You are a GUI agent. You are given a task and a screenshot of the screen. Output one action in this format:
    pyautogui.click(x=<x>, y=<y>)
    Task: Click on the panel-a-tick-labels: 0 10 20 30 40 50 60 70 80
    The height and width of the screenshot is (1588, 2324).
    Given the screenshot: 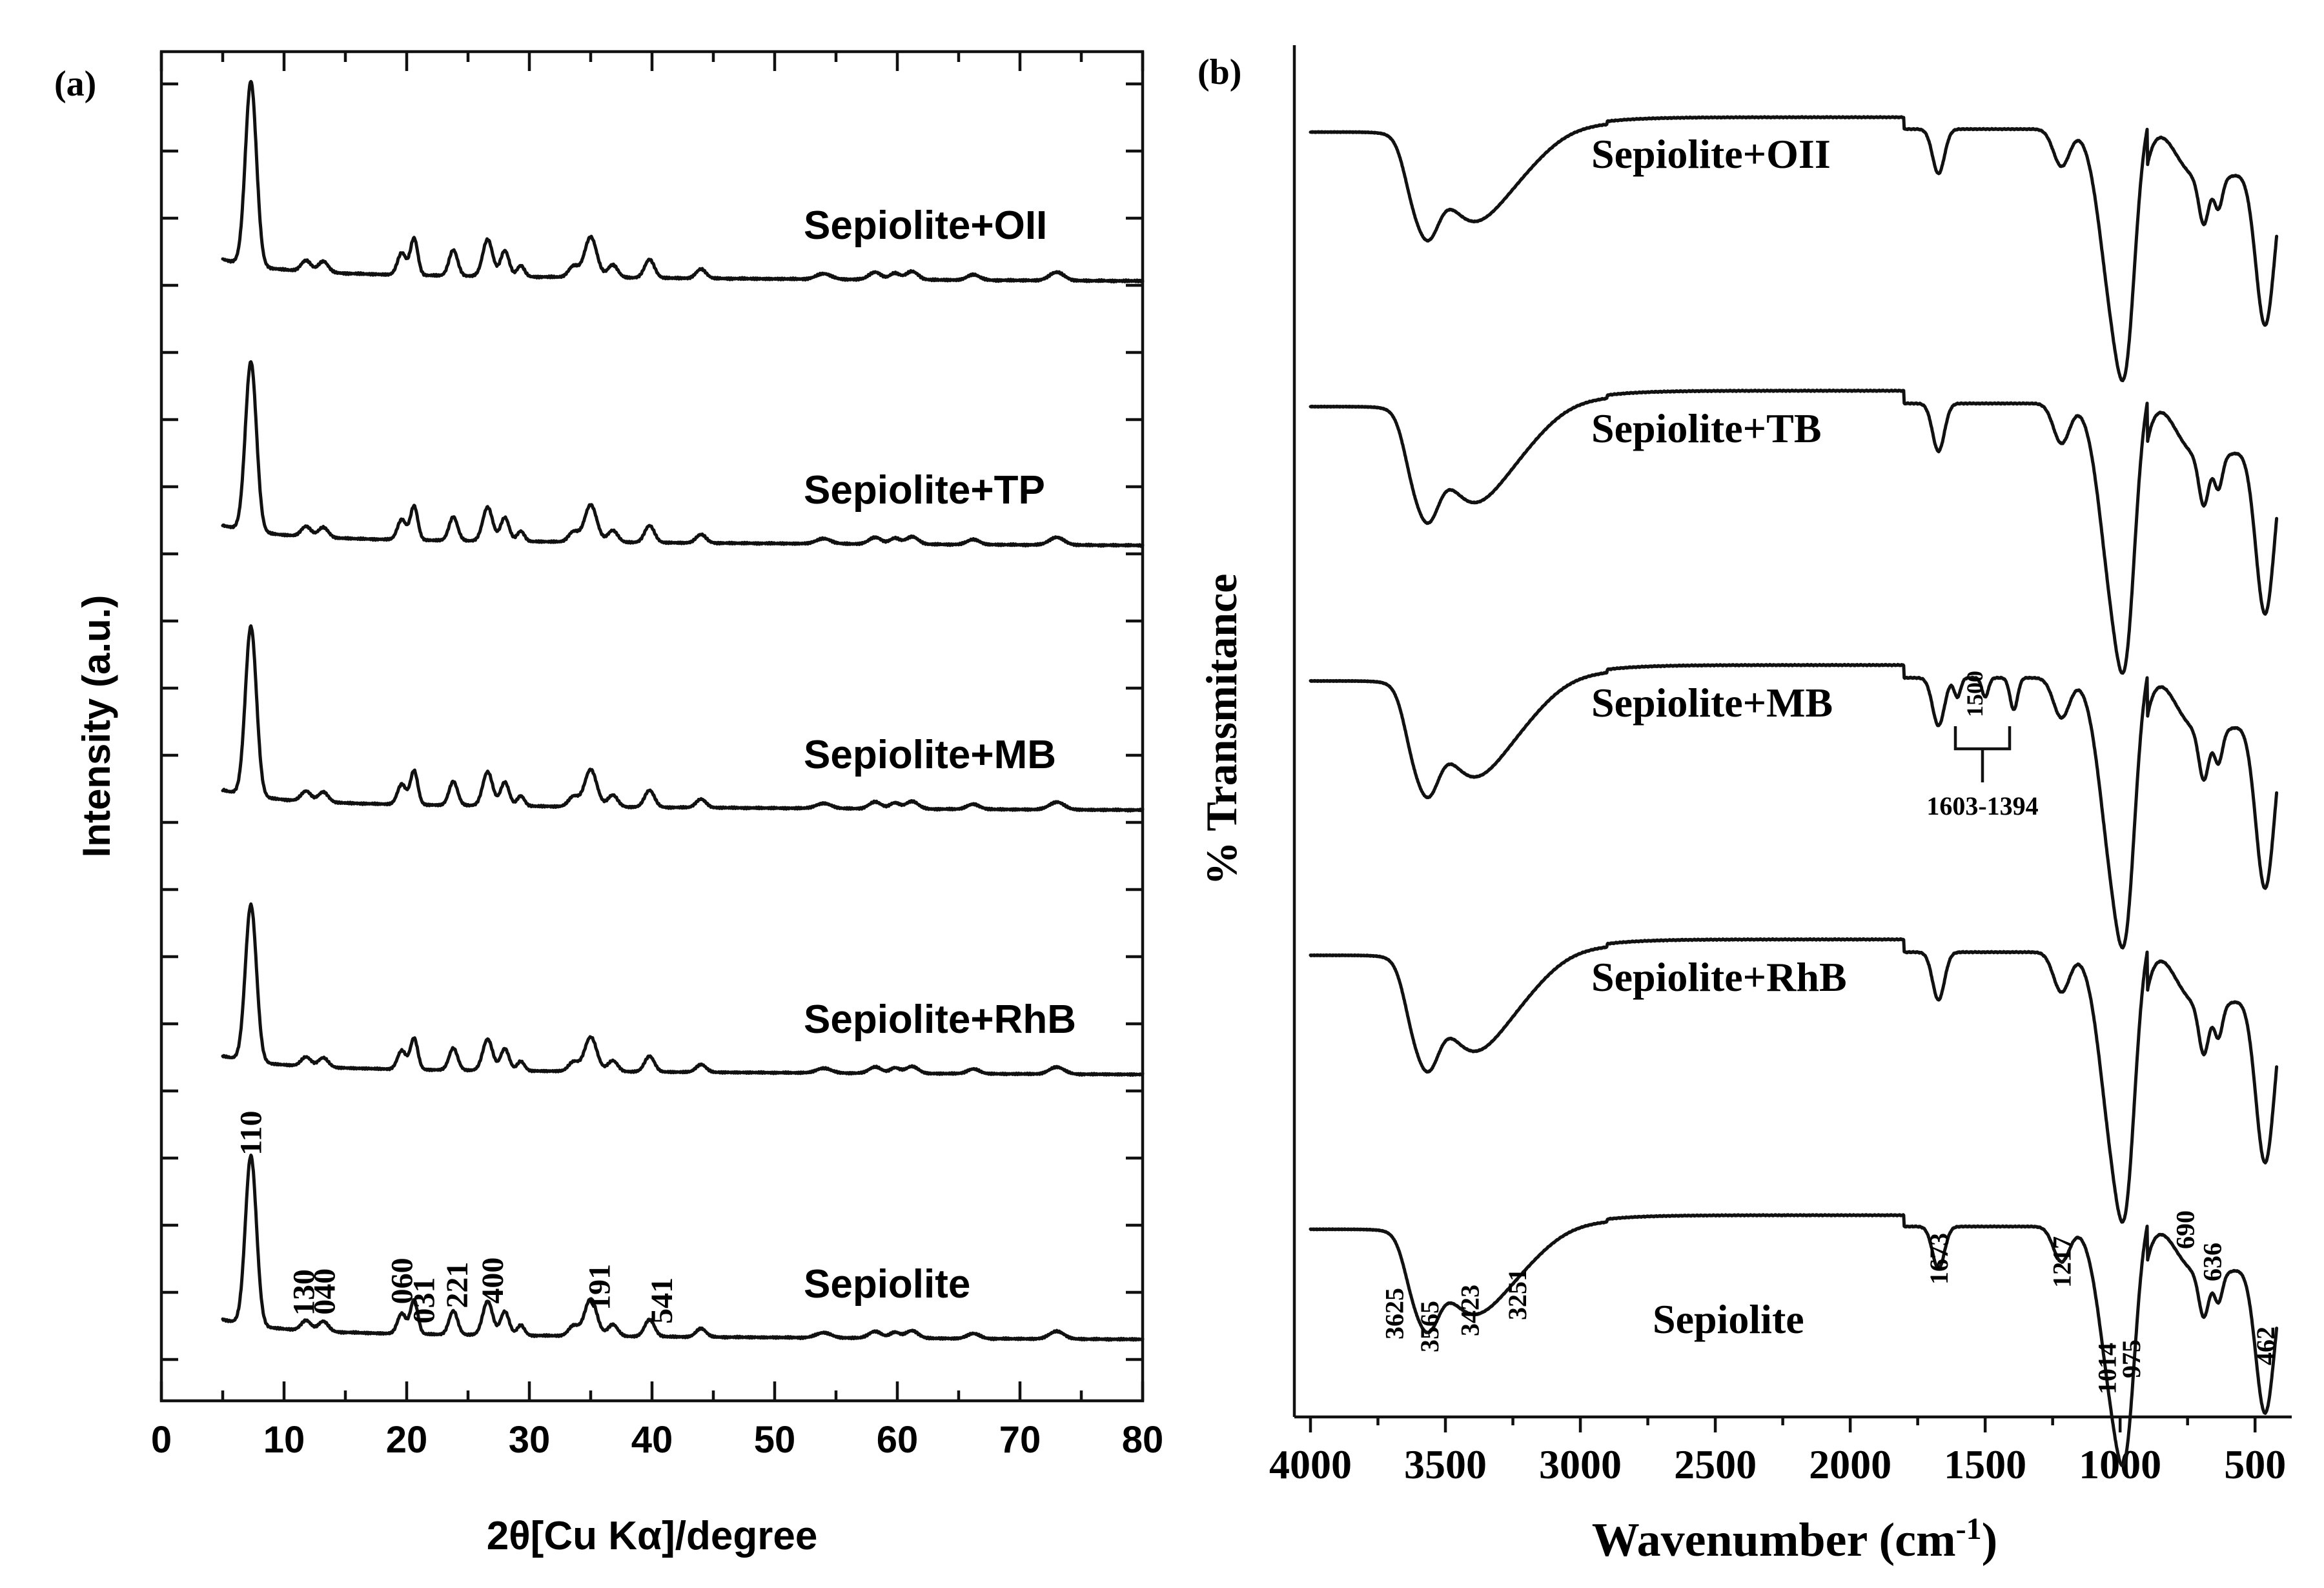 What is the action you would take?
    pyautogui.click(x=657, y=1440)
    